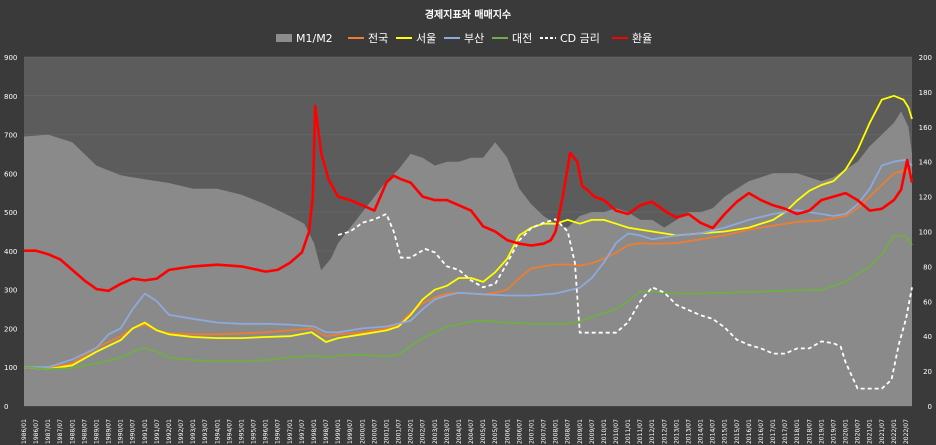 The height and width of the screenshot is (445, 936). I want to click on x-tick-label: 2010/01, so click(604, 431).